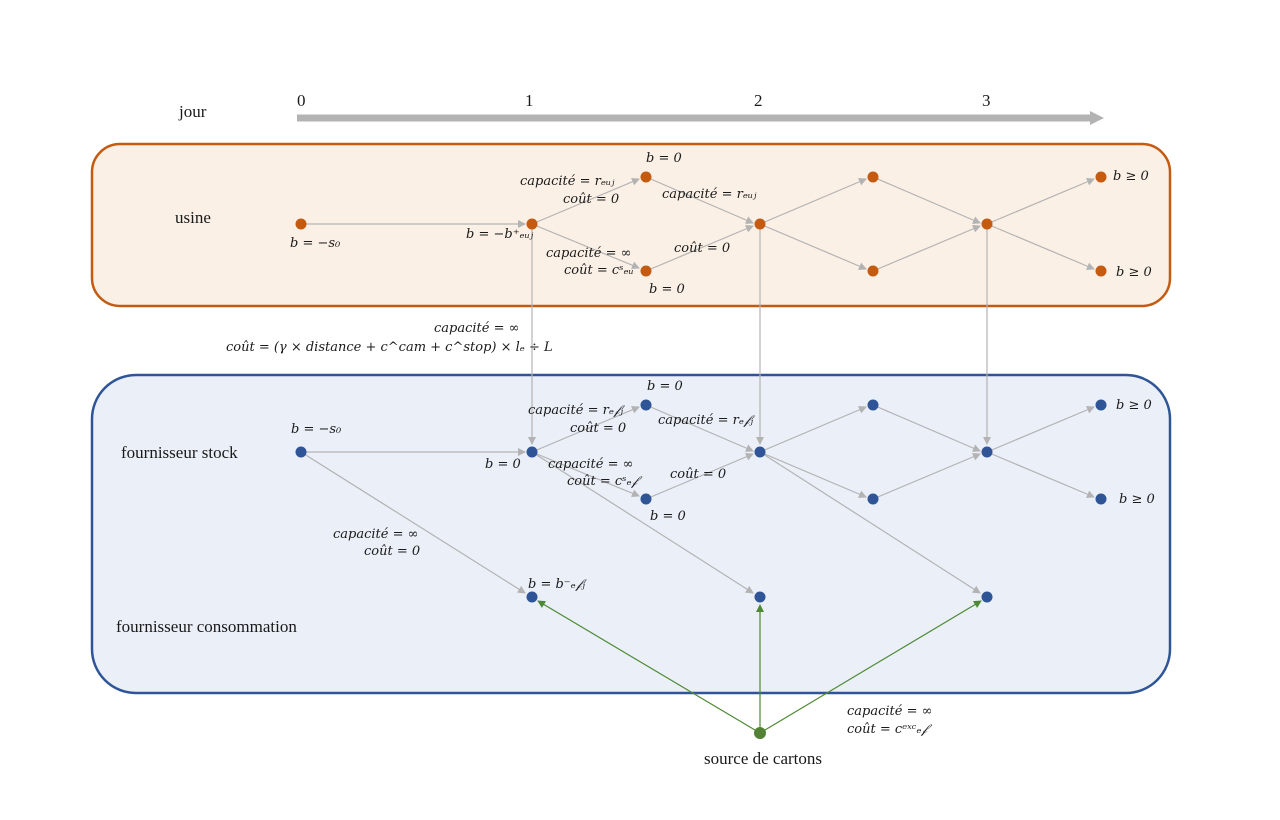  Describe the element at coordinates (599, 270) in the screenshot. I see `usine-cout-s: coût = cˢₑᵤ` at that location.